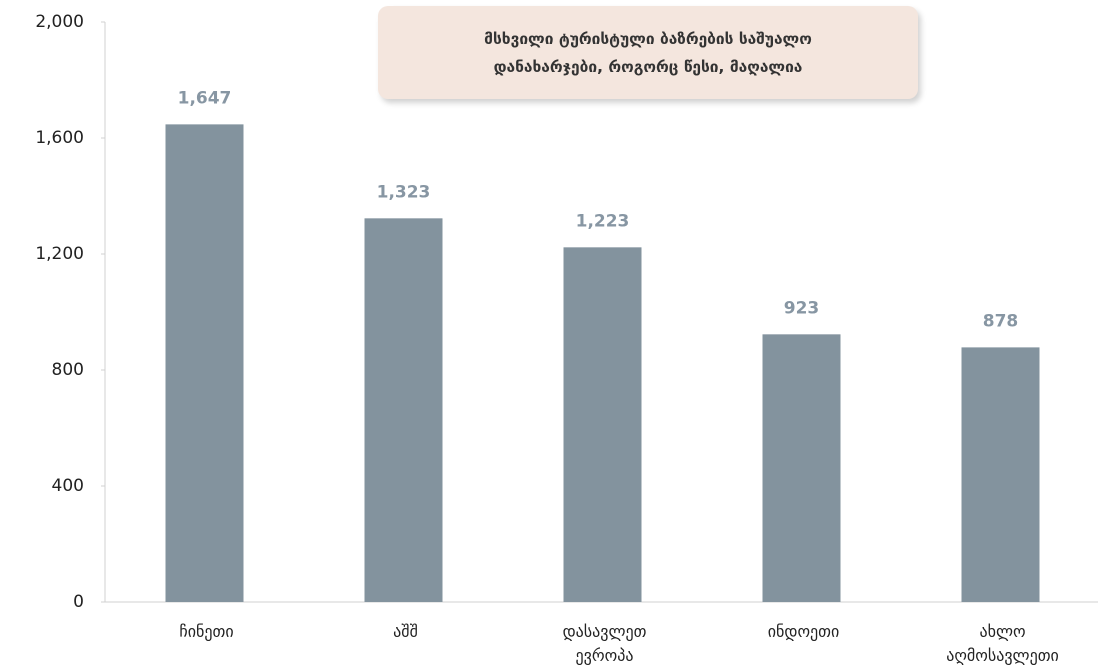 This screenshot has width=1107, height=672. Describe the element at coordinates (68, 370) in the screenshot. I see `y-tick-label: 800` at that location.